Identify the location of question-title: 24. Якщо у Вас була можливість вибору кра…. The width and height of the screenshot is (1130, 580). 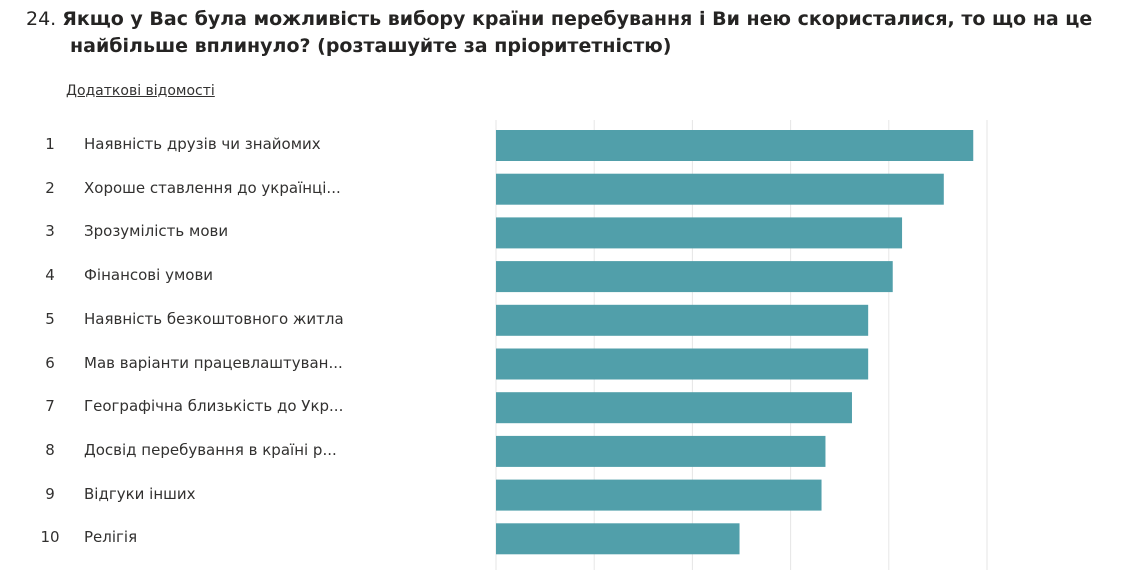
(571, 33).